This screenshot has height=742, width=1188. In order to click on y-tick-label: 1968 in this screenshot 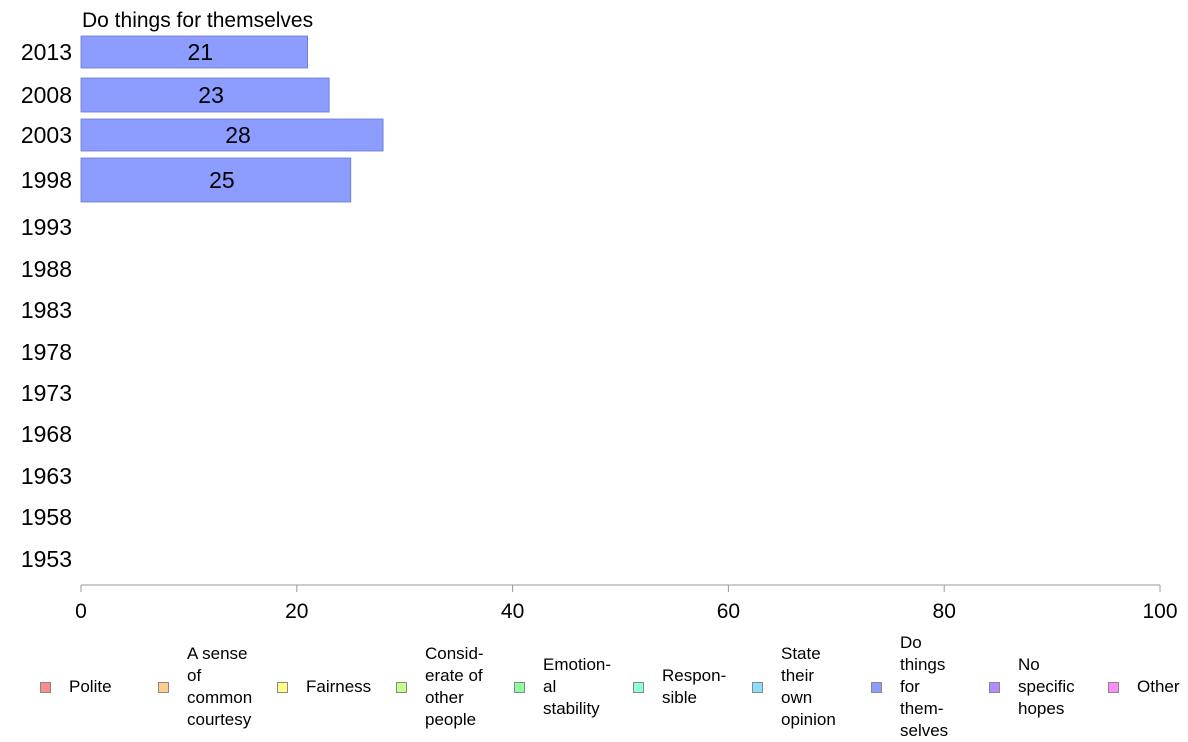, I will do `click(46, 434)`.